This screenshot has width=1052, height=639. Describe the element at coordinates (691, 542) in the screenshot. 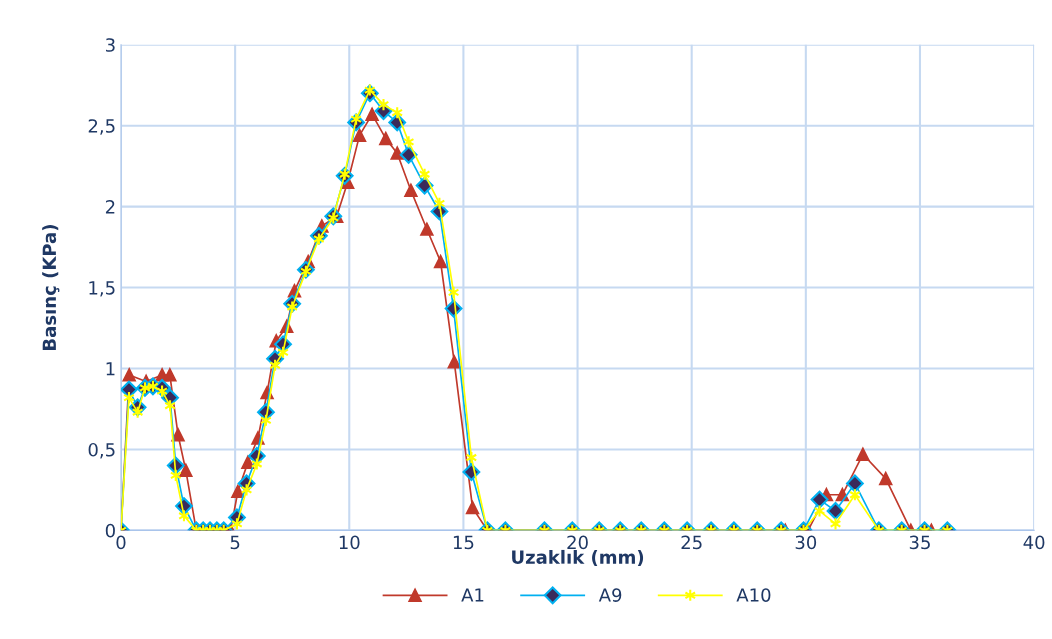

I see `x-tick-label: 25` at that location.